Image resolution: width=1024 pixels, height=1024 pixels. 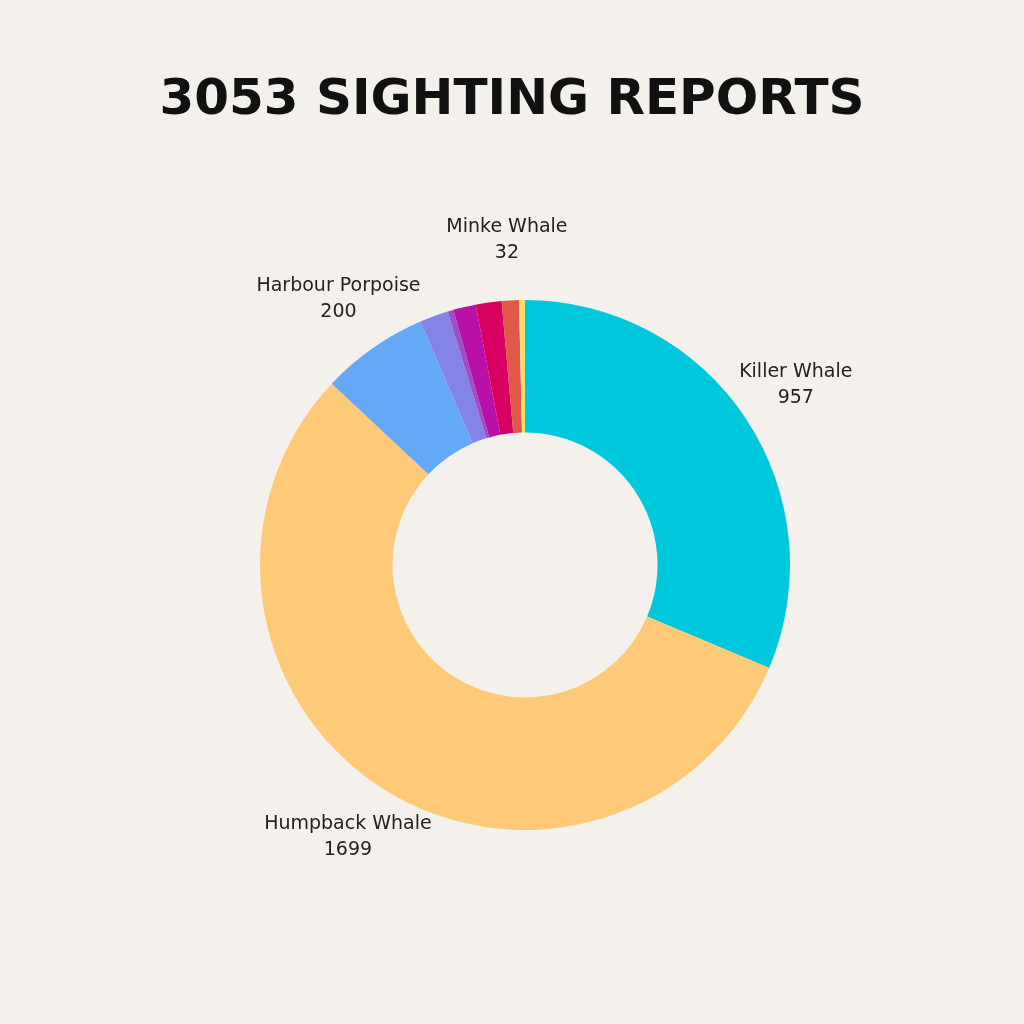 I want to click on data-label: 32, so click(x=507, y=251).